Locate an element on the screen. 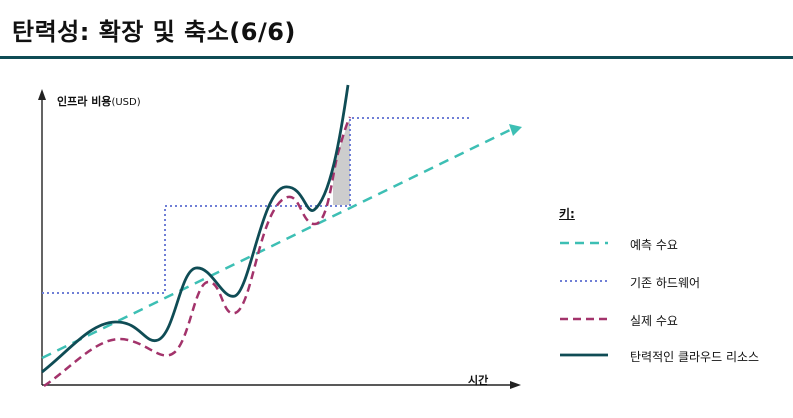 Image resolution: width=793 pixels, height=418 pixels. x-axis-label: 시간 is located at coordinates (478, 380).